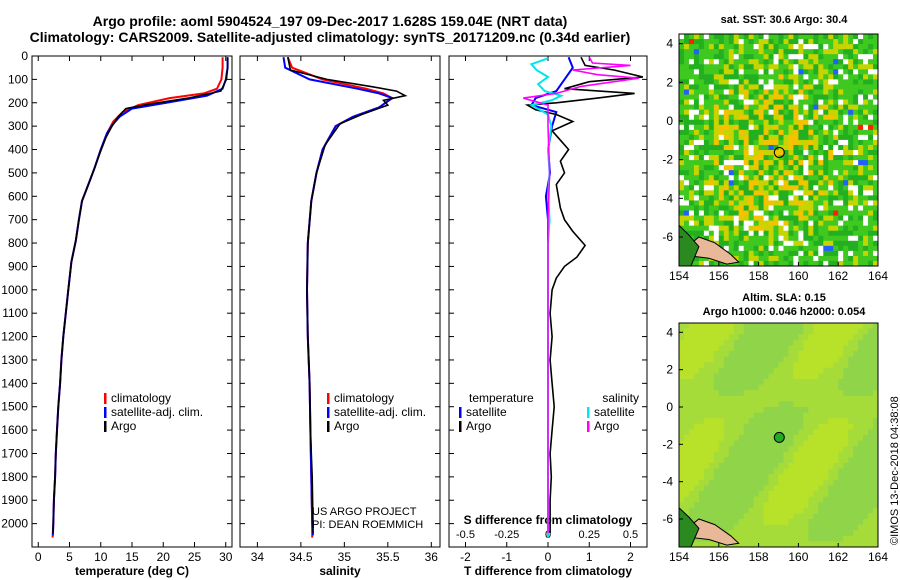 This screenshot has width=900, height=580. What do you see at coordinates (620, 398) in the screenshot?
I see `legend-title: salinity` at bounding box center [620, 398].